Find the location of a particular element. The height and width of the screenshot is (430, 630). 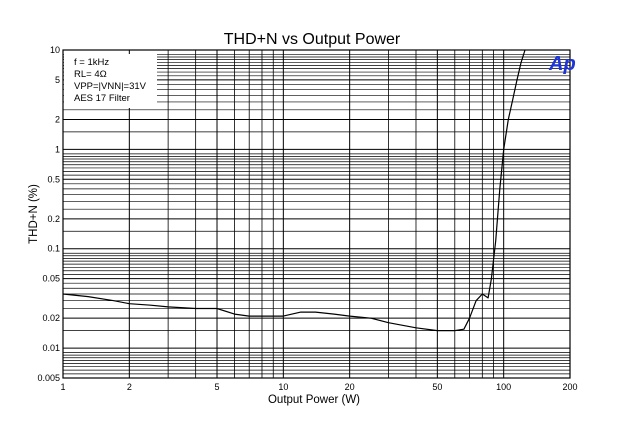

y-tick-label: 0.2 is located at coordinates (53, 219).